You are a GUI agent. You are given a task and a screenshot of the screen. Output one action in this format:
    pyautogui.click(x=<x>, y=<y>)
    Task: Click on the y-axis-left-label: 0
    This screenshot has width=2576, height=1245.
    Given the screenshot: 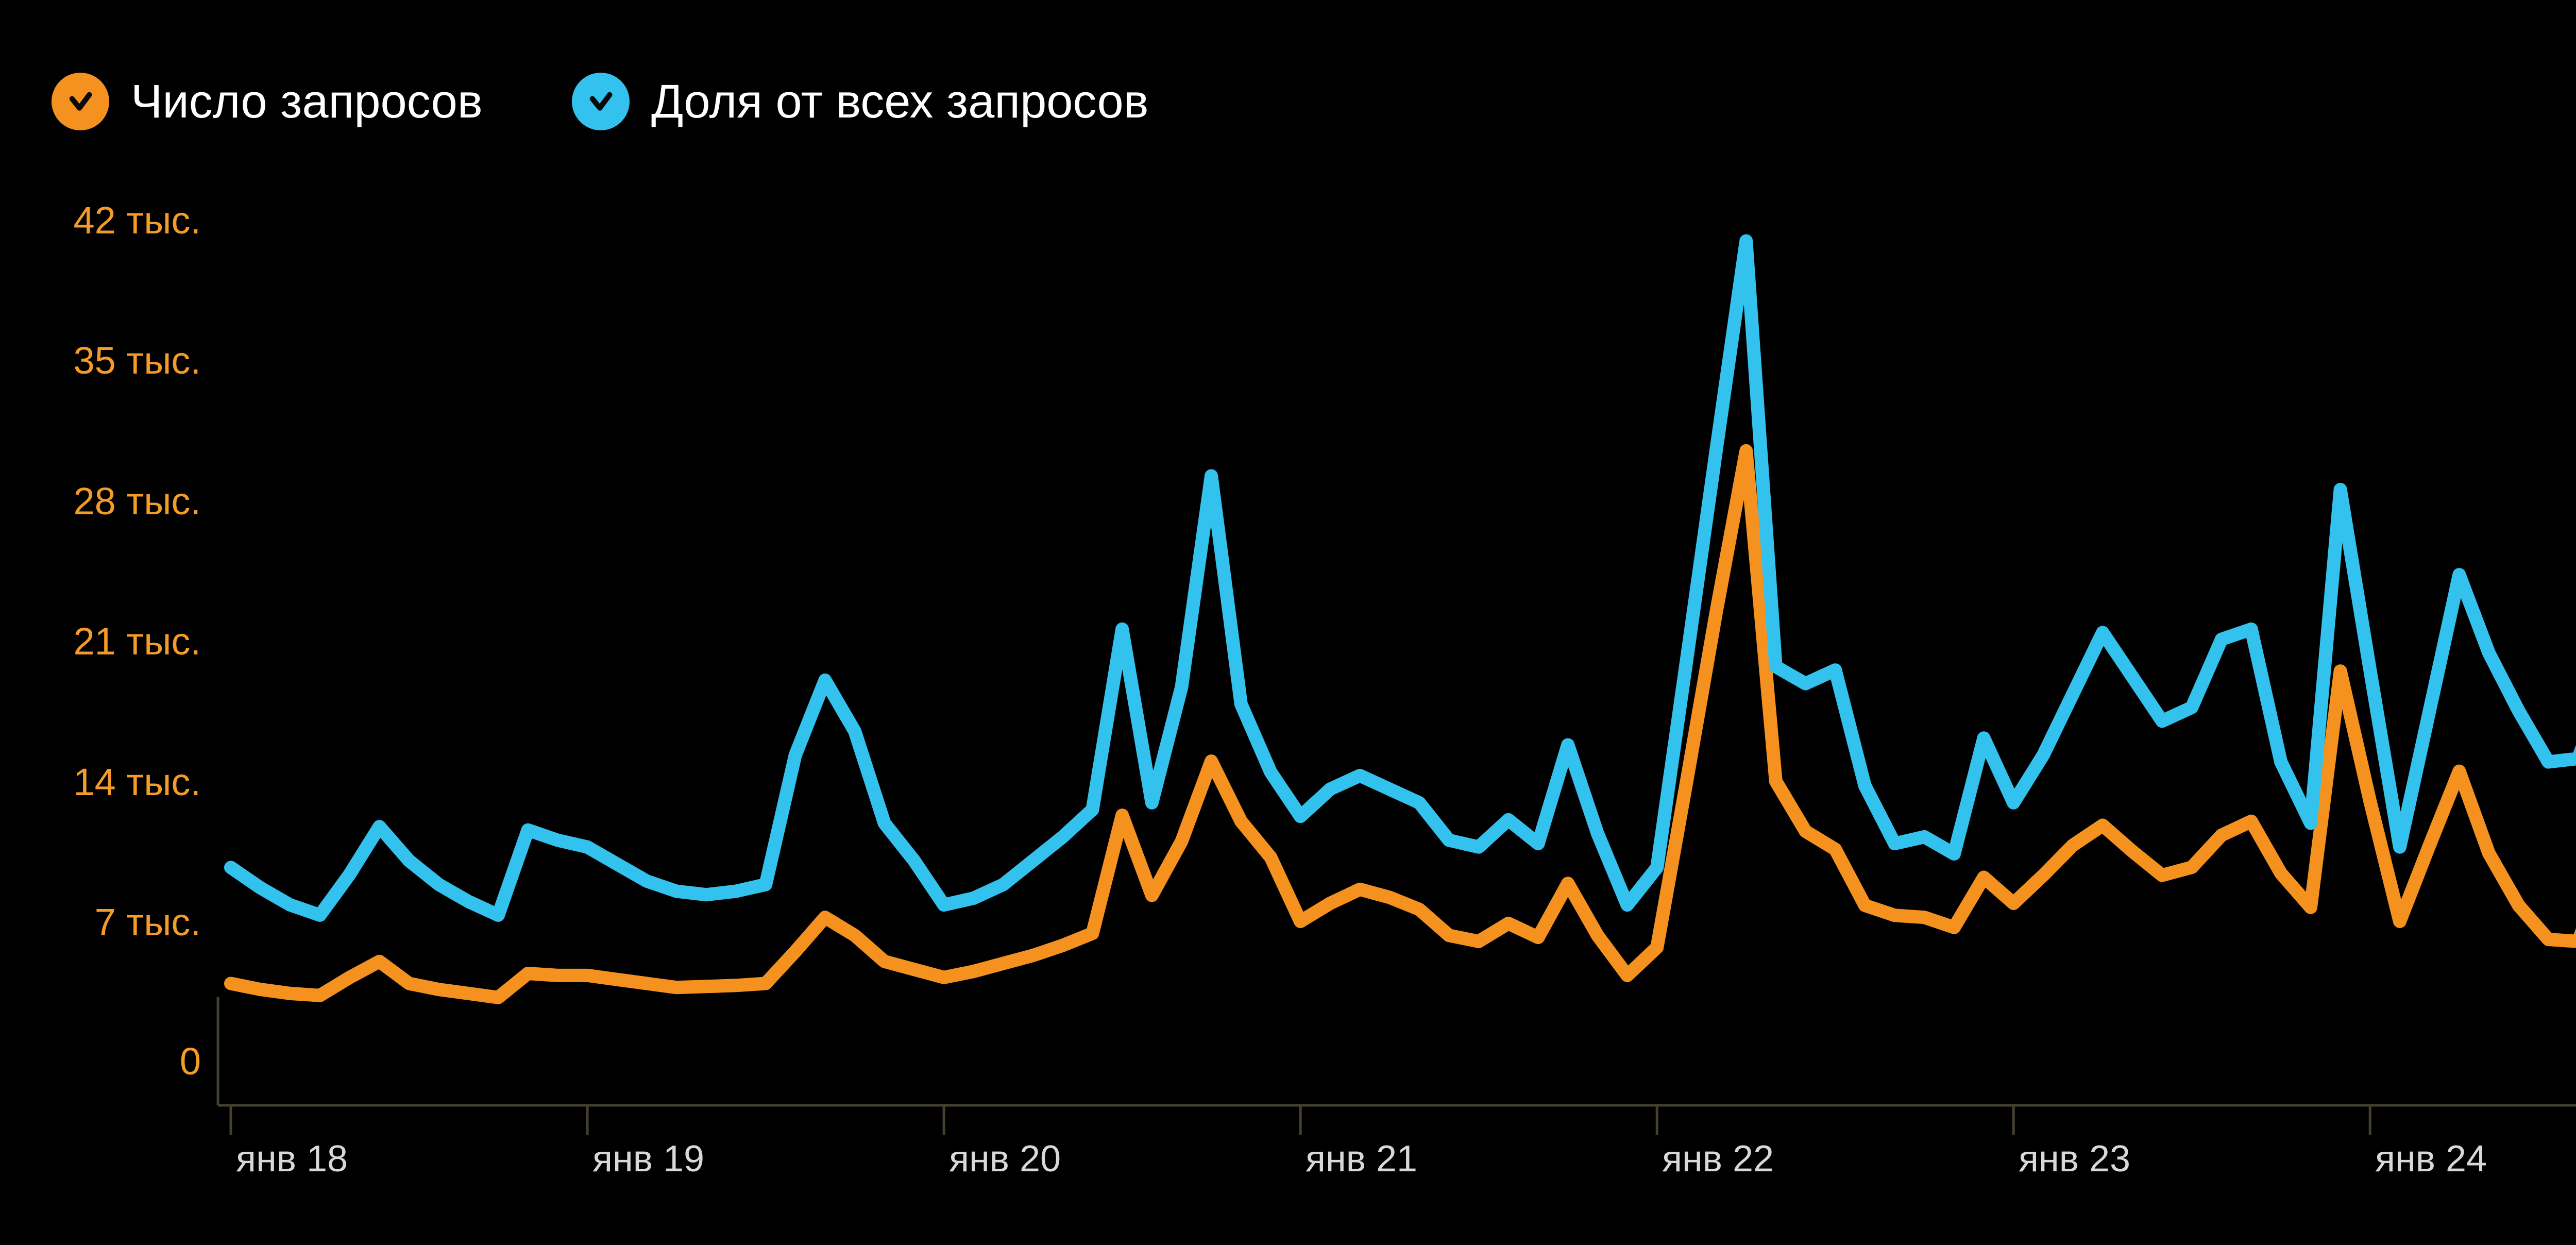 What is the action you would take?
    pyautogui.click(x=190, y=1061)
    